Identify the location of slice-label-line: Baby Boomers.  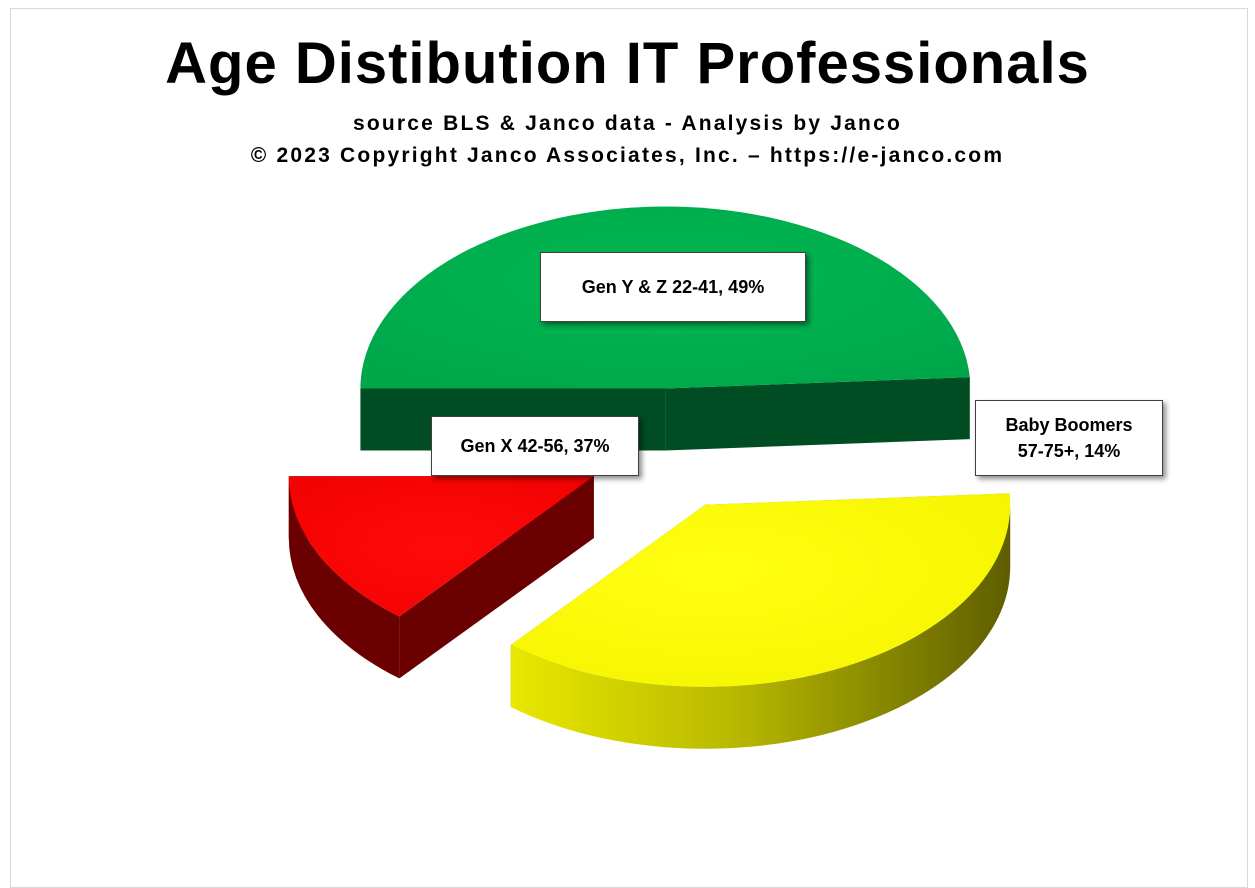
(1069, 424).